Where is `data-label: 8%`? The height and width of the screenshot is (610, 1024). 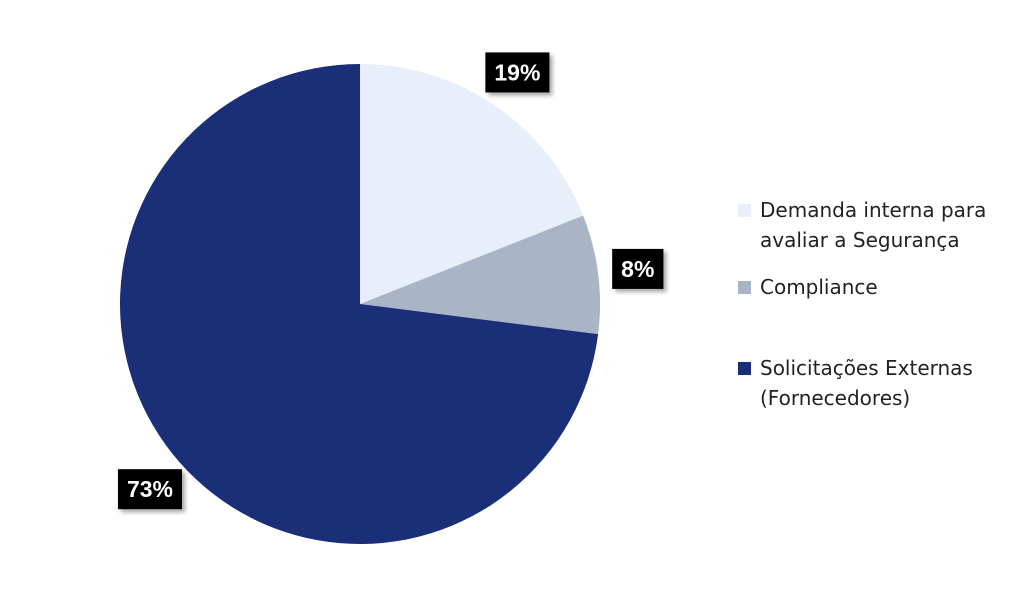
data-label: 8% is located at coordinates (638, 268).